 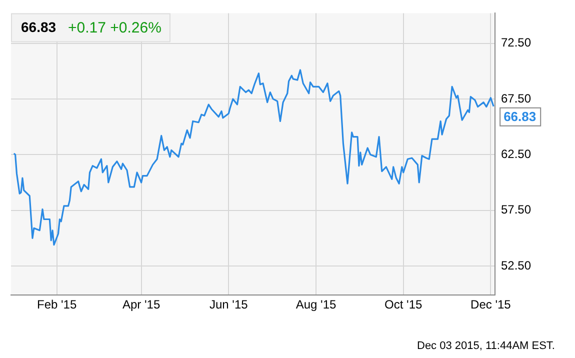 I want to click on x-tick-label: Aug '15, so click(x=316, y=305).